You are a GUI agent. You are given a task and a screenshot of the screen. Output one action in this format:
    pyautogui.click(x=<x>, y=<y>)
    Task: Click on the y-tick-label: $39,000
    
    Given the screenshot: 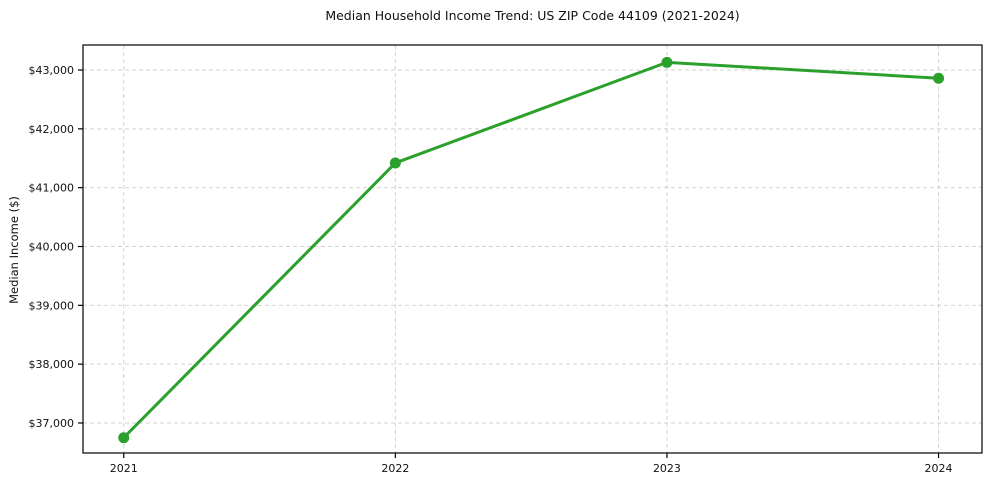 What is the action you would take?
    pyautogui.click(x=52, y=305)
    